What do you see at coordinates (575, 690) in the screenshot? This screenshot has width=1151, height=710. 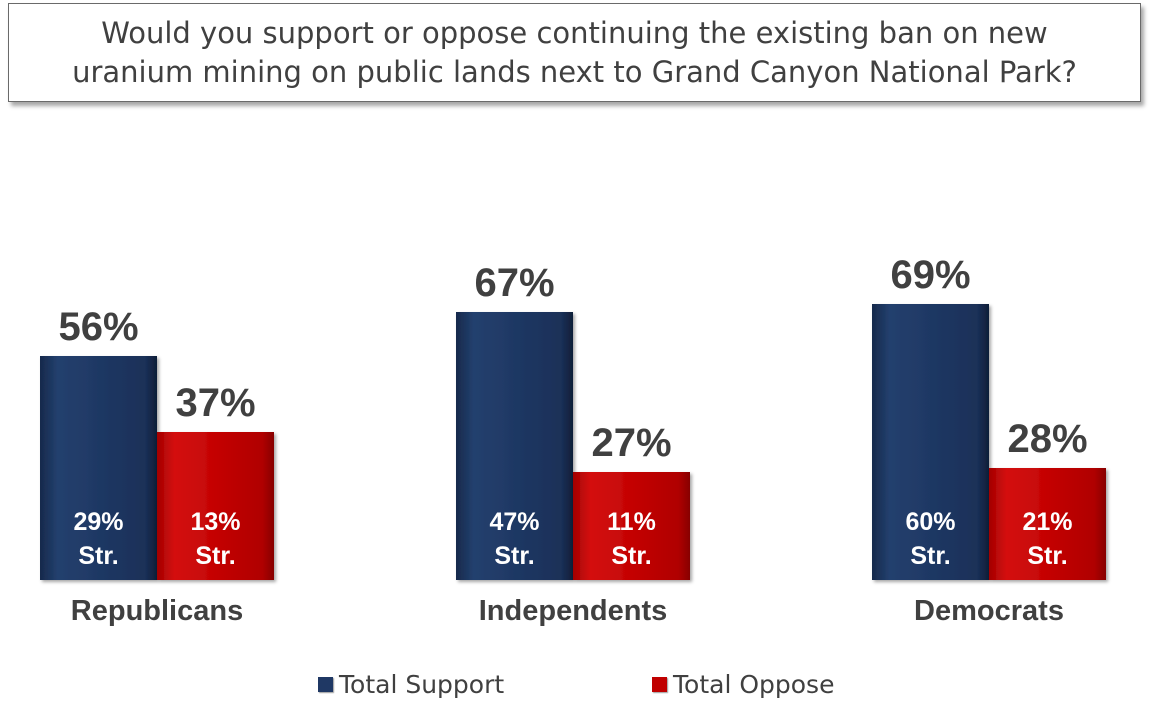 I see `legend: Total Support Total Oppose` at bounding box center [575, 690].